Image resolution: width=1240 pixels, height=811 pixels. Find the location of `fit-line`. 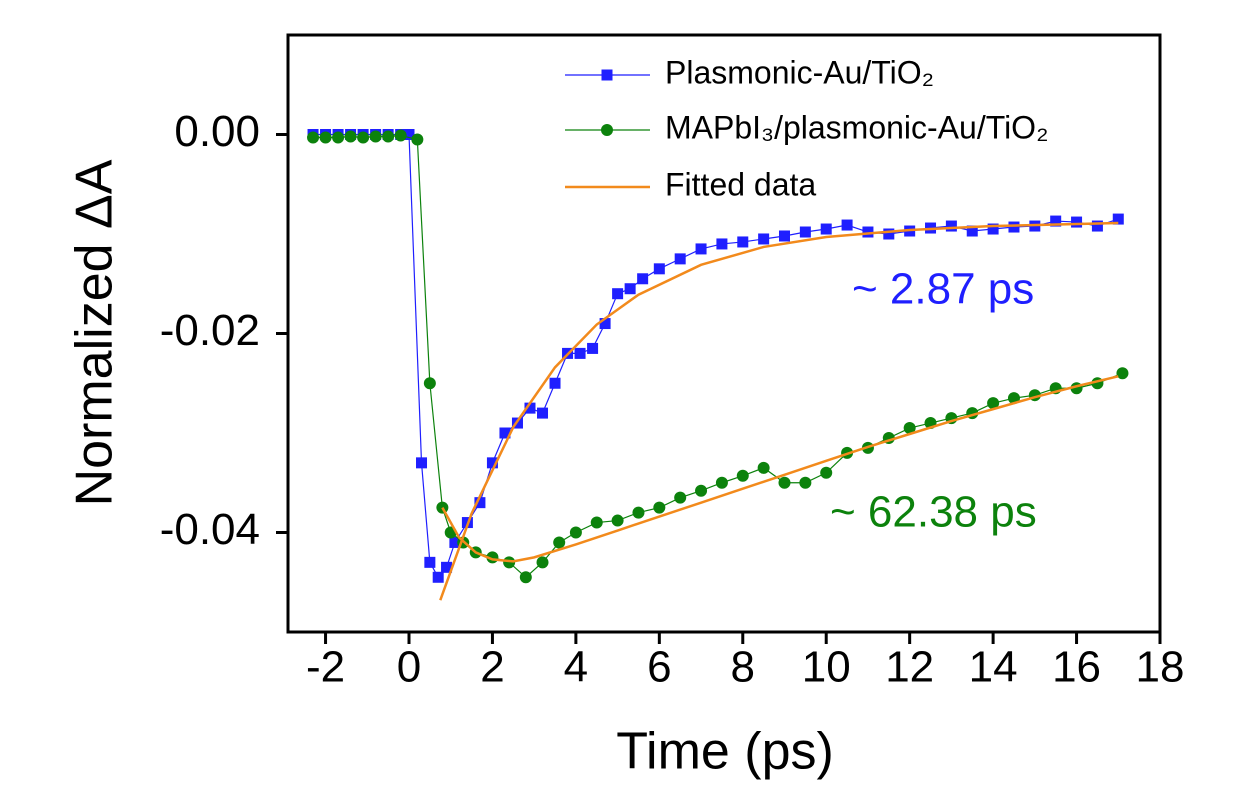

fit-line is located at coordinates (780, 469).